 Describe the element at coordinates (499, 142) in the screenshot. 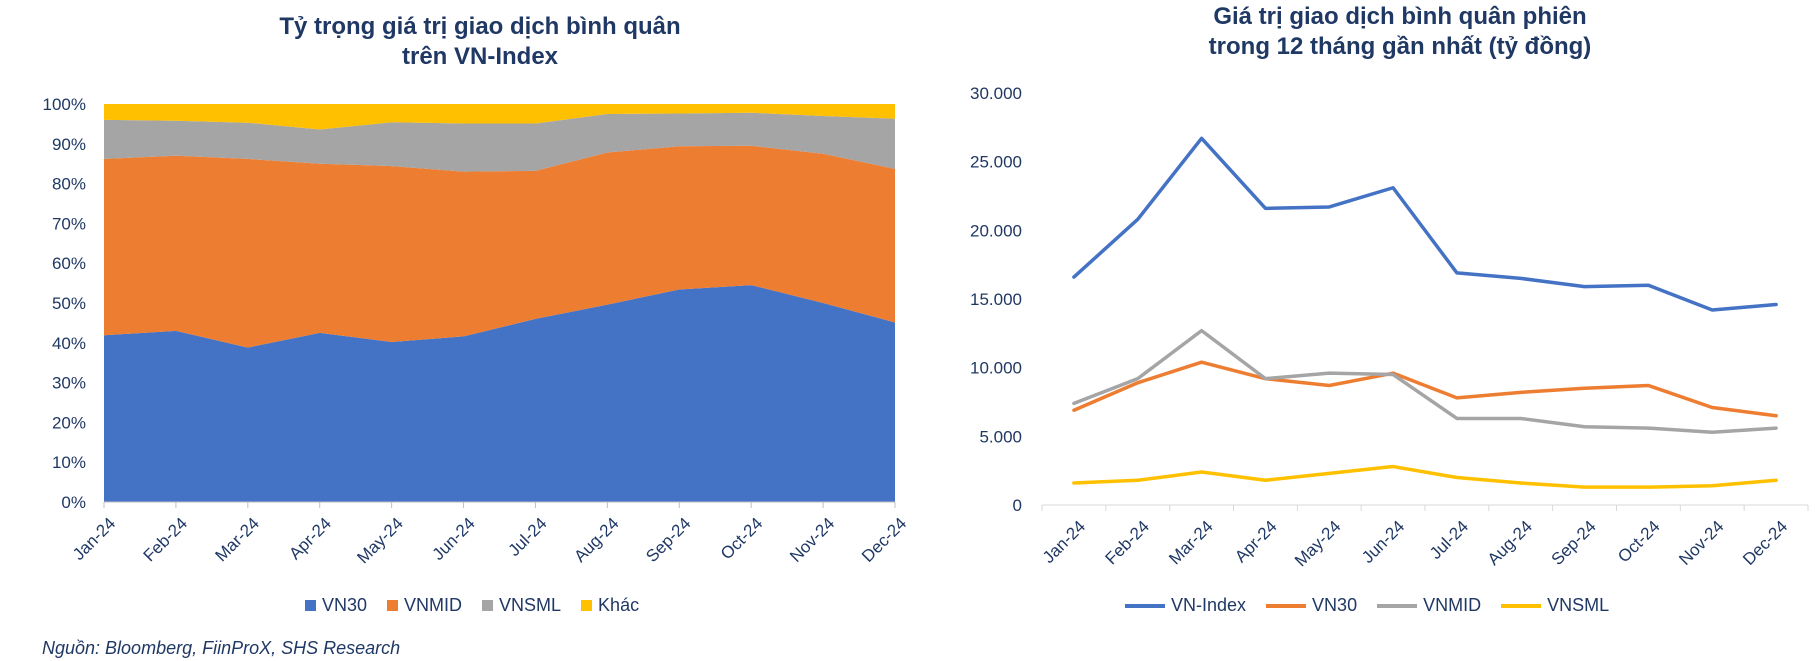

I see `area-vnsml` at that location.